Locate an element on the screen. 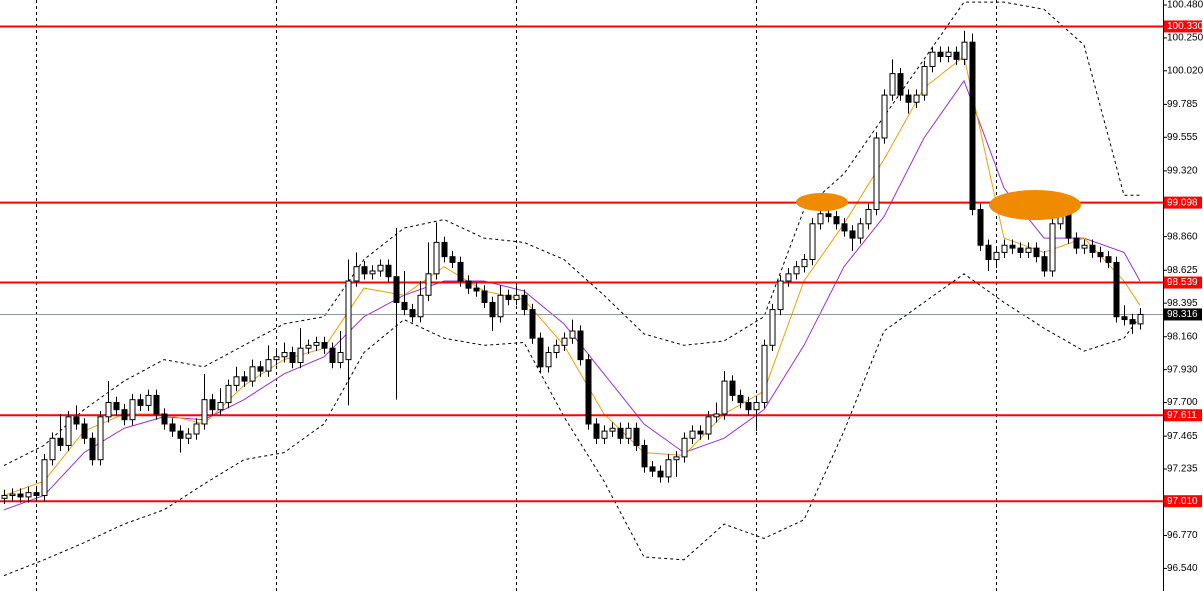 Image resolution: width=1203 pixels, height=591 pixels. annotations is located at coordinates (938, 205).